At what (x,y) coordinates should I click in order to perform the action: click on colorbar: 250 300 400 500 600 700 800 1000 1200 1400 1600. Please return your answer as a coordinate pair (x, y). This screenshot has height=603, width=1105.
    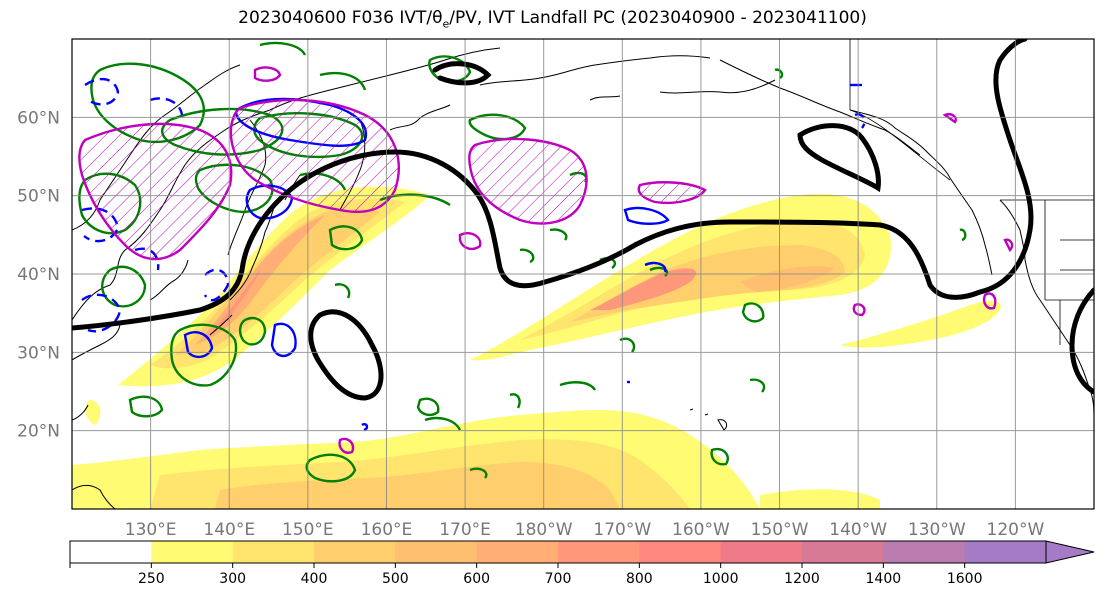
    Looking at the image, I should click on (582, 563).